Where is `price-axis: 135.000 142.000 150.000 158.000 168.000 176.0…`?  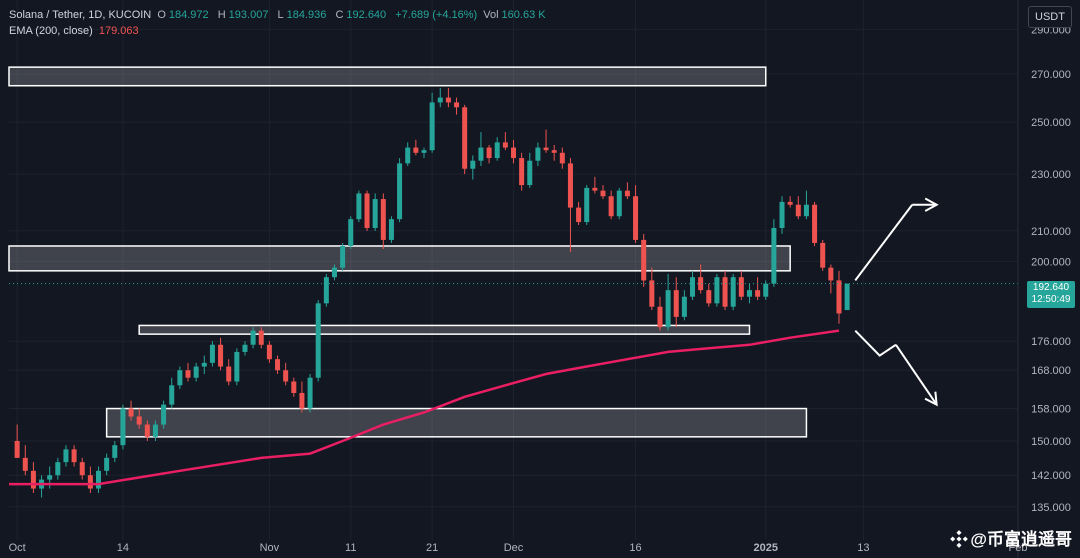
price-axis: 135.000 142.000 150.000 158.000 168.000 176.0… is located at coordinates (1051, 268).